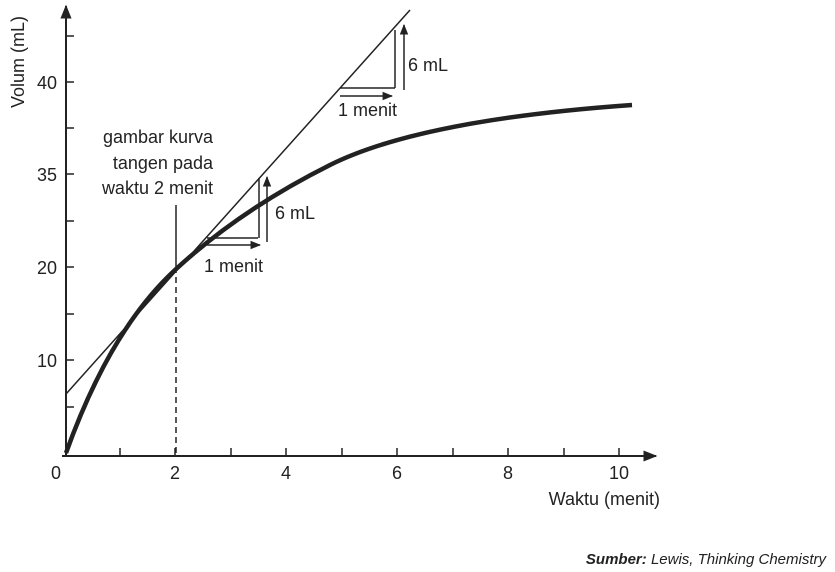  I want to click on note-line: waktu 2 menit, so click(157, 188).